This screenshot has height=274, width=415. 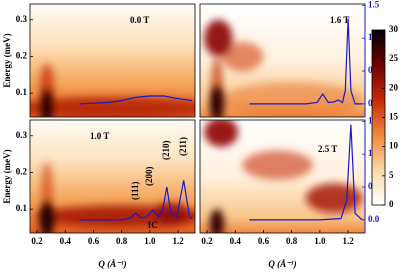 I want to click on colorbar-tick-label: 5, so click(x=391, y=175).